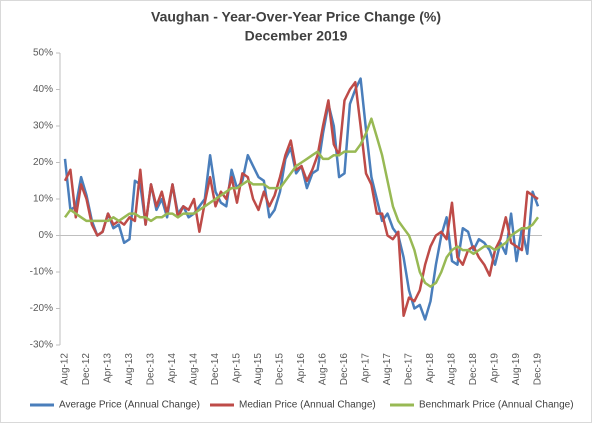 The width and height of the screenshot is (592, 423). I want to click on x-tick-label: Aug-13, so click(129, 369).